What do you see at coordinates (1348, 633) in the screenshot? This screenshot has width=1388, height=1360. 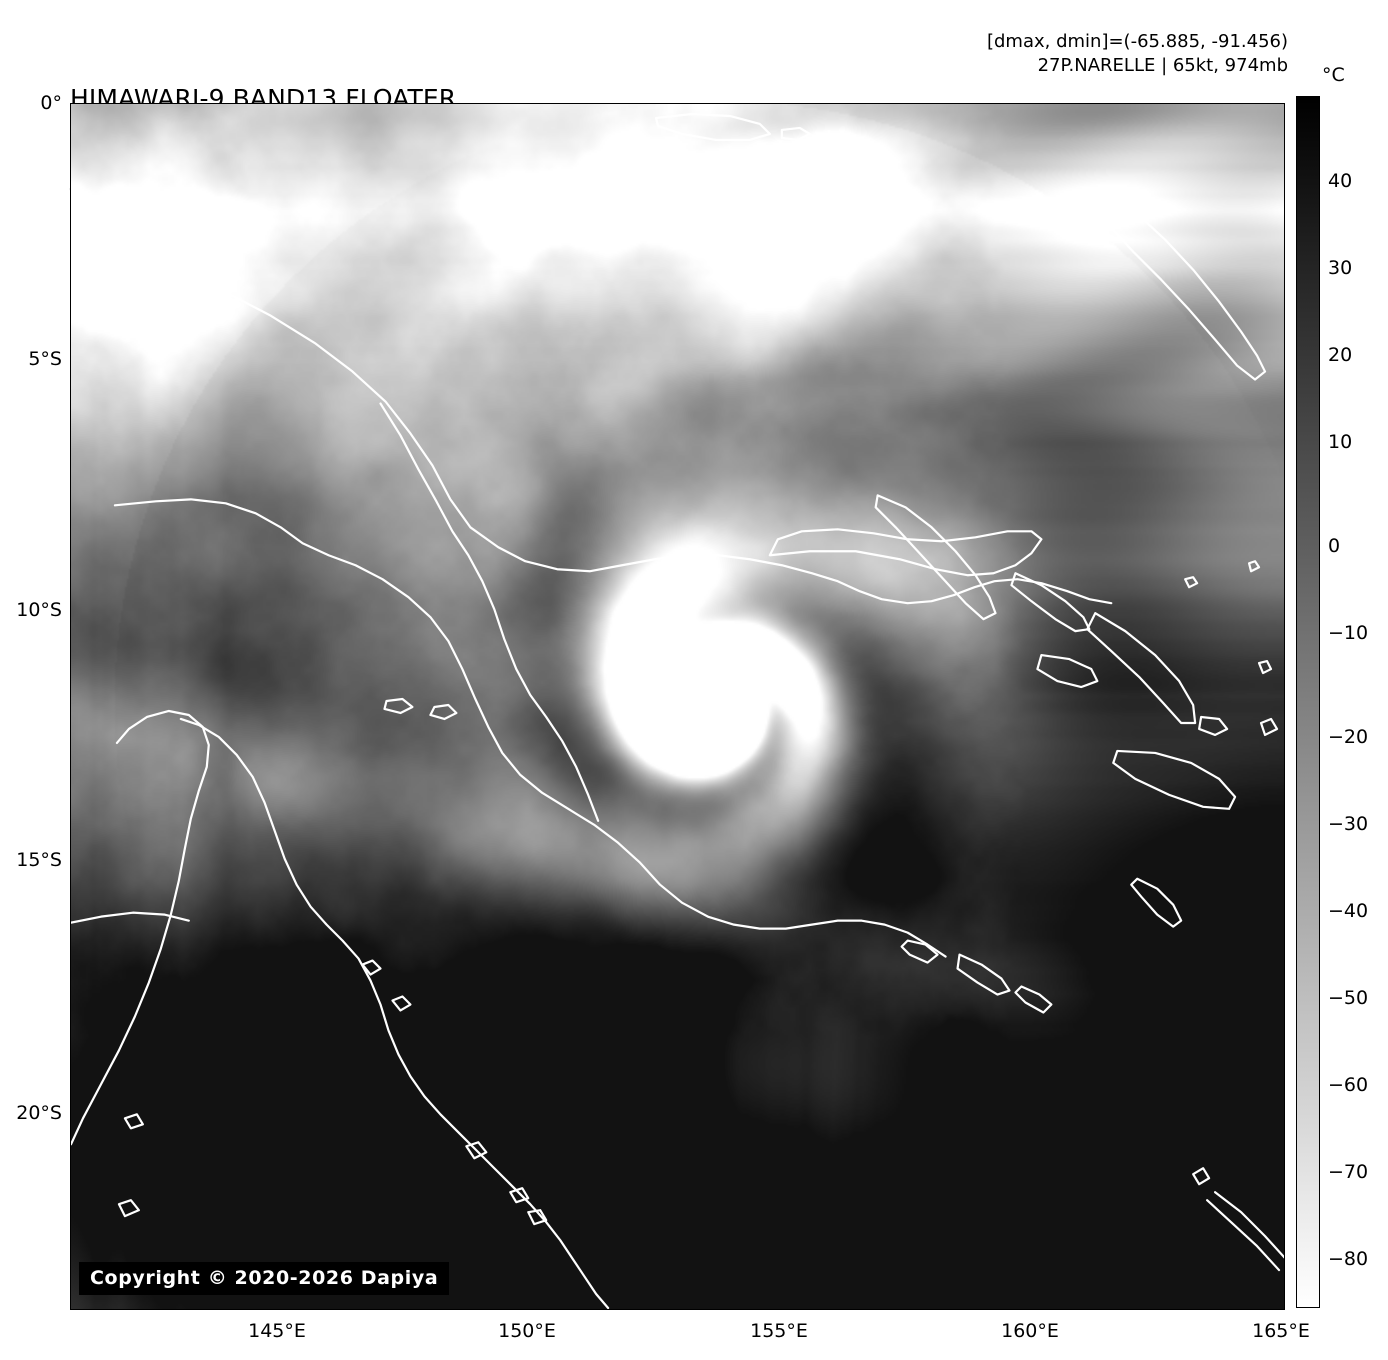 I see `colorbar-tick-5: −10` at bounding box center [1348, 633].